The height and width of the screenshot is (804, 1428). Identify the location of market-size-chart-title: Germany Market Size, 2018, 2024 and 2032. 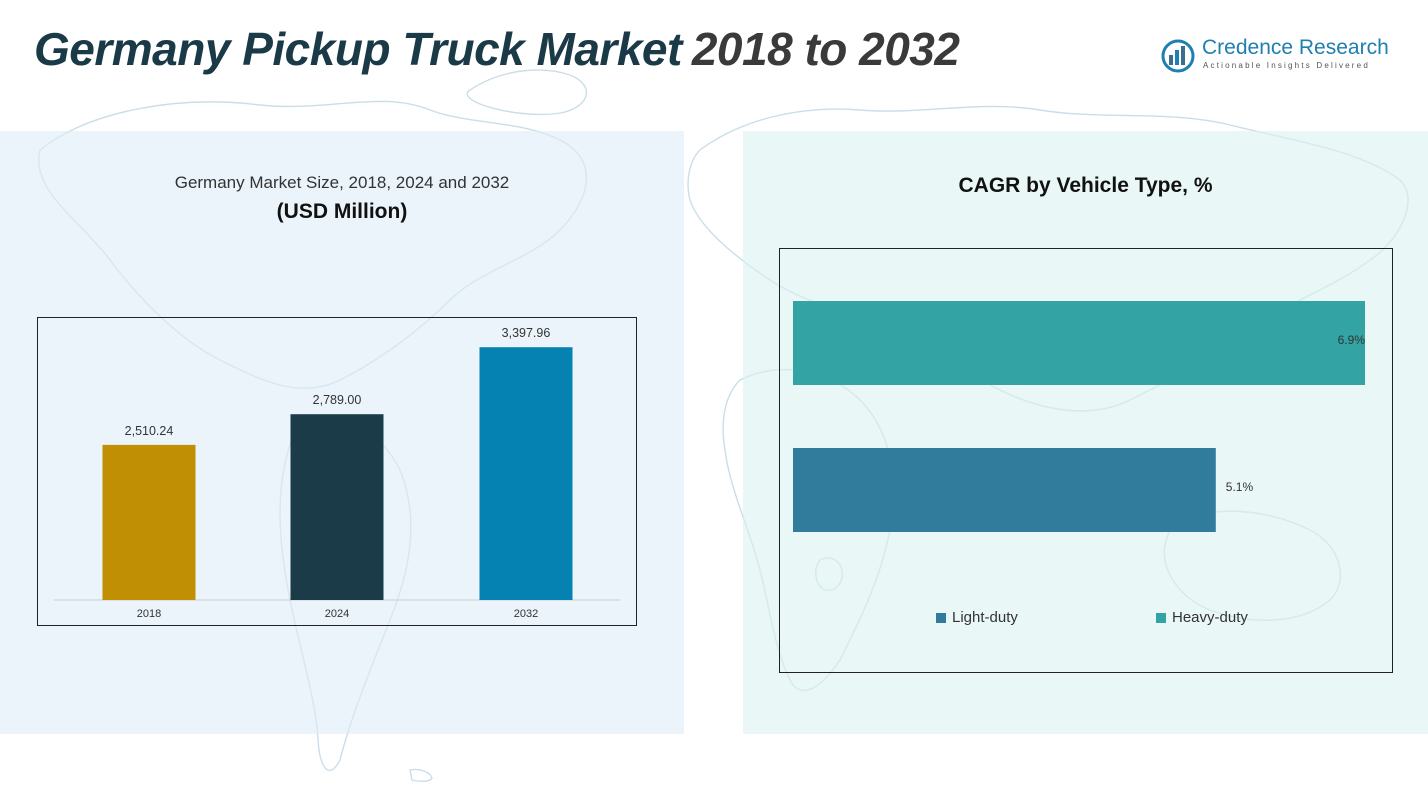
(342, 182).